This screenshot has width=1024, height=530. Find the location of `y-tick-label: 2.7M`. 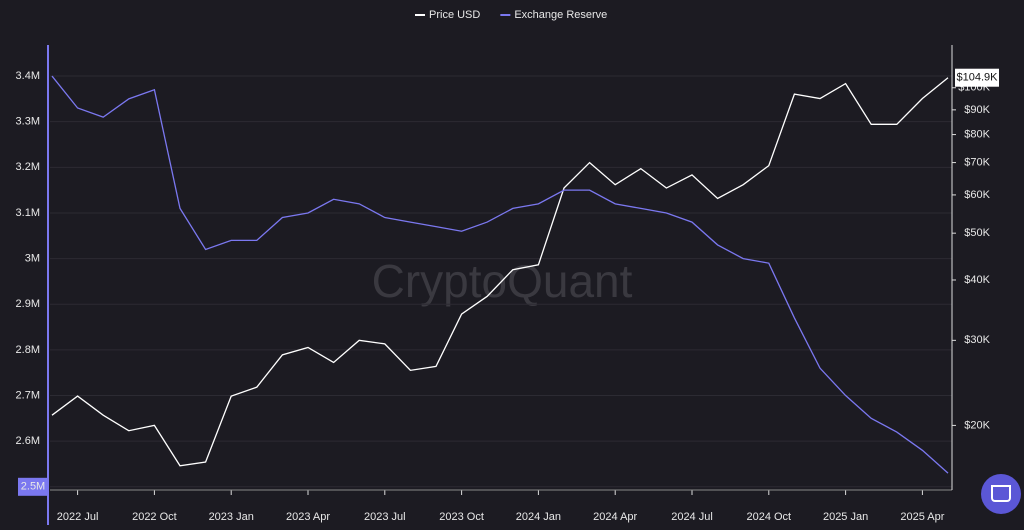

y-tick-label: 2.7M is located at coordinates (28, 395).